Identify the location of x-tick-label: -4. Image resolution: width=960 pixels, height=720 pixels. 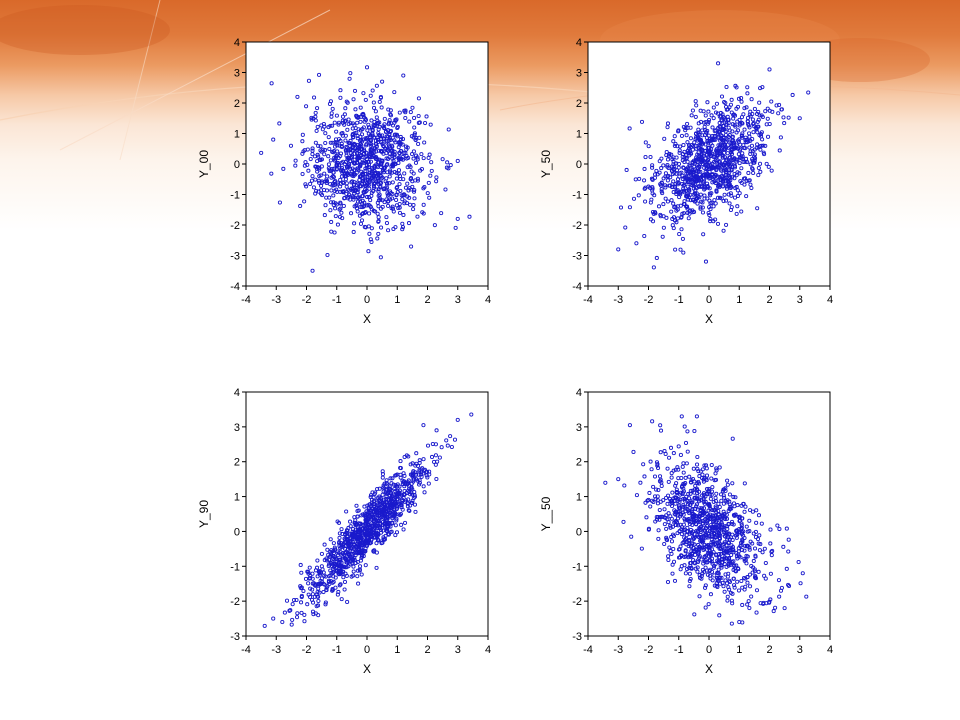
(588, 650).